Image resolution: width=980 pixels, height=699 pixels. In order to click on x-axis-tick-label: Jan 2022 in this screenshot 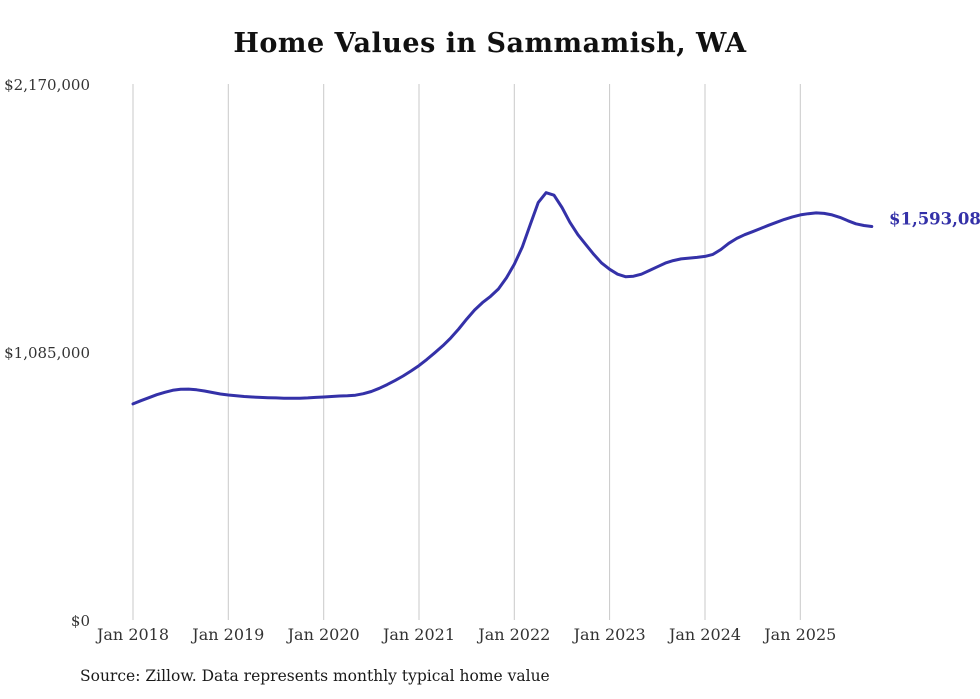, I will do `click(514, 634)`.